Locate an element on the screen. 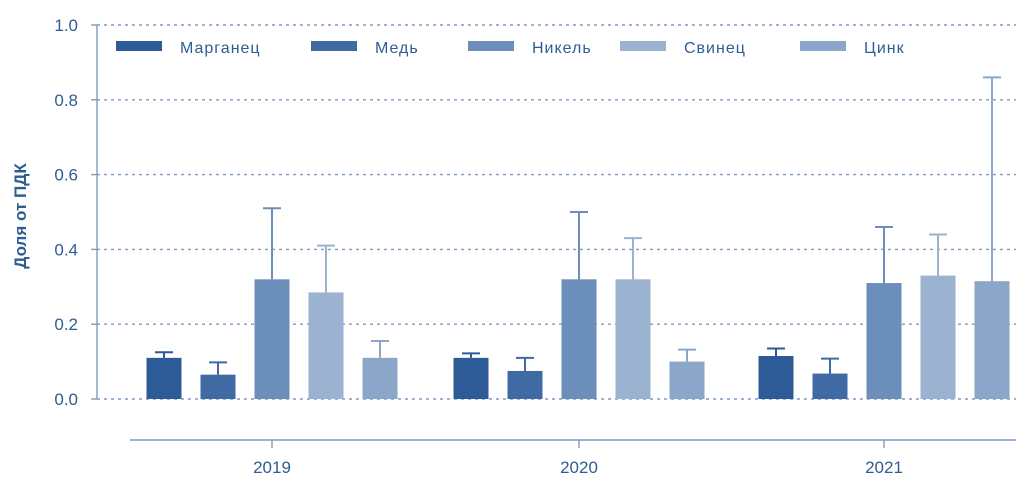  y-tick-label: 1.0 is located at coordinates (66, 25).